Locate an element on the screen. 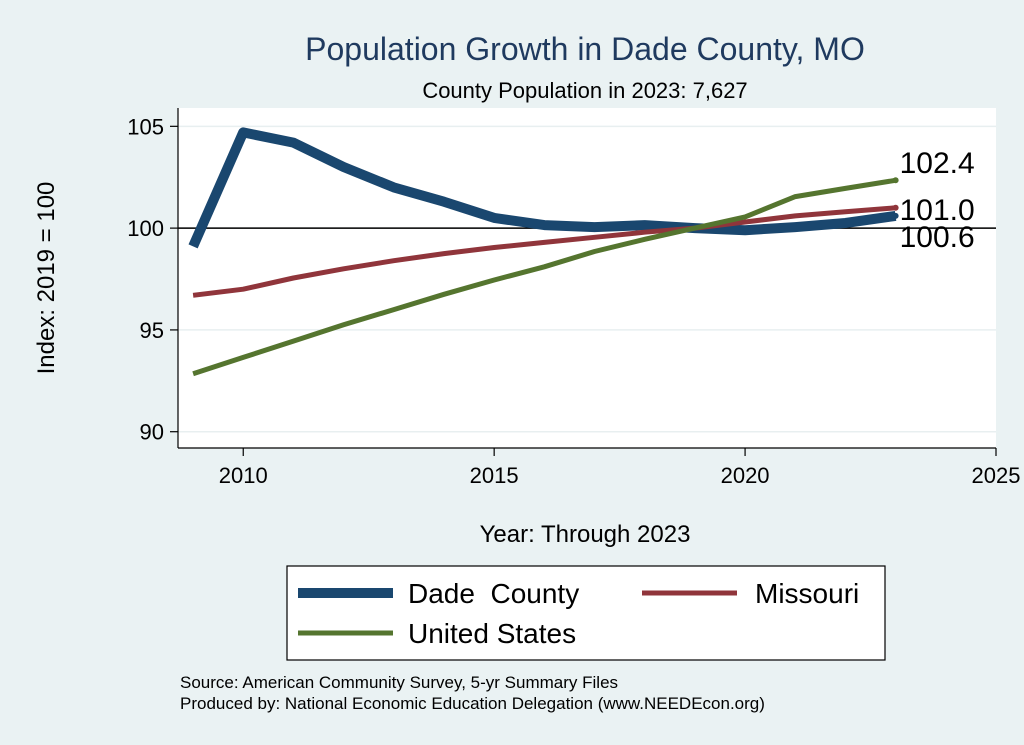 The height and width of the screenshot is (745, 1024). x-tick-label: 2020 is located at coordinates (745, 475).